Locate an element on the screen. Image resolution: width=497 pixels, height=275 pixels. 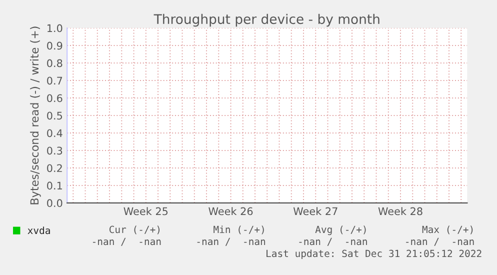
y-tick-label: 0.5 is located at coordinates (54, 116).